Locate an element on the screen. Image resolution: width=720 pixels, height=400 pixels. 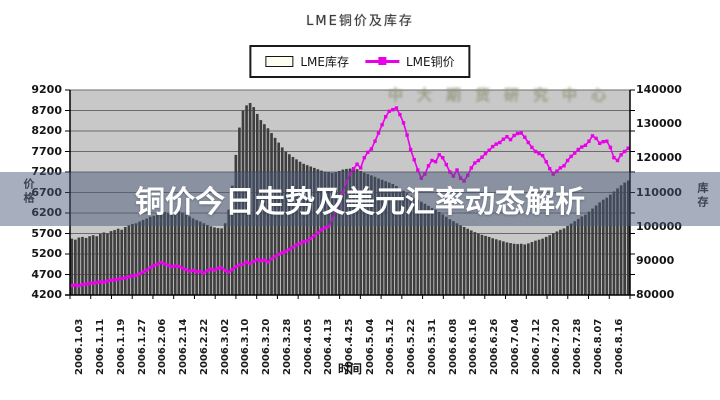
y-axis-left-tick-label: 5700 is located at coordinates (46, 233).